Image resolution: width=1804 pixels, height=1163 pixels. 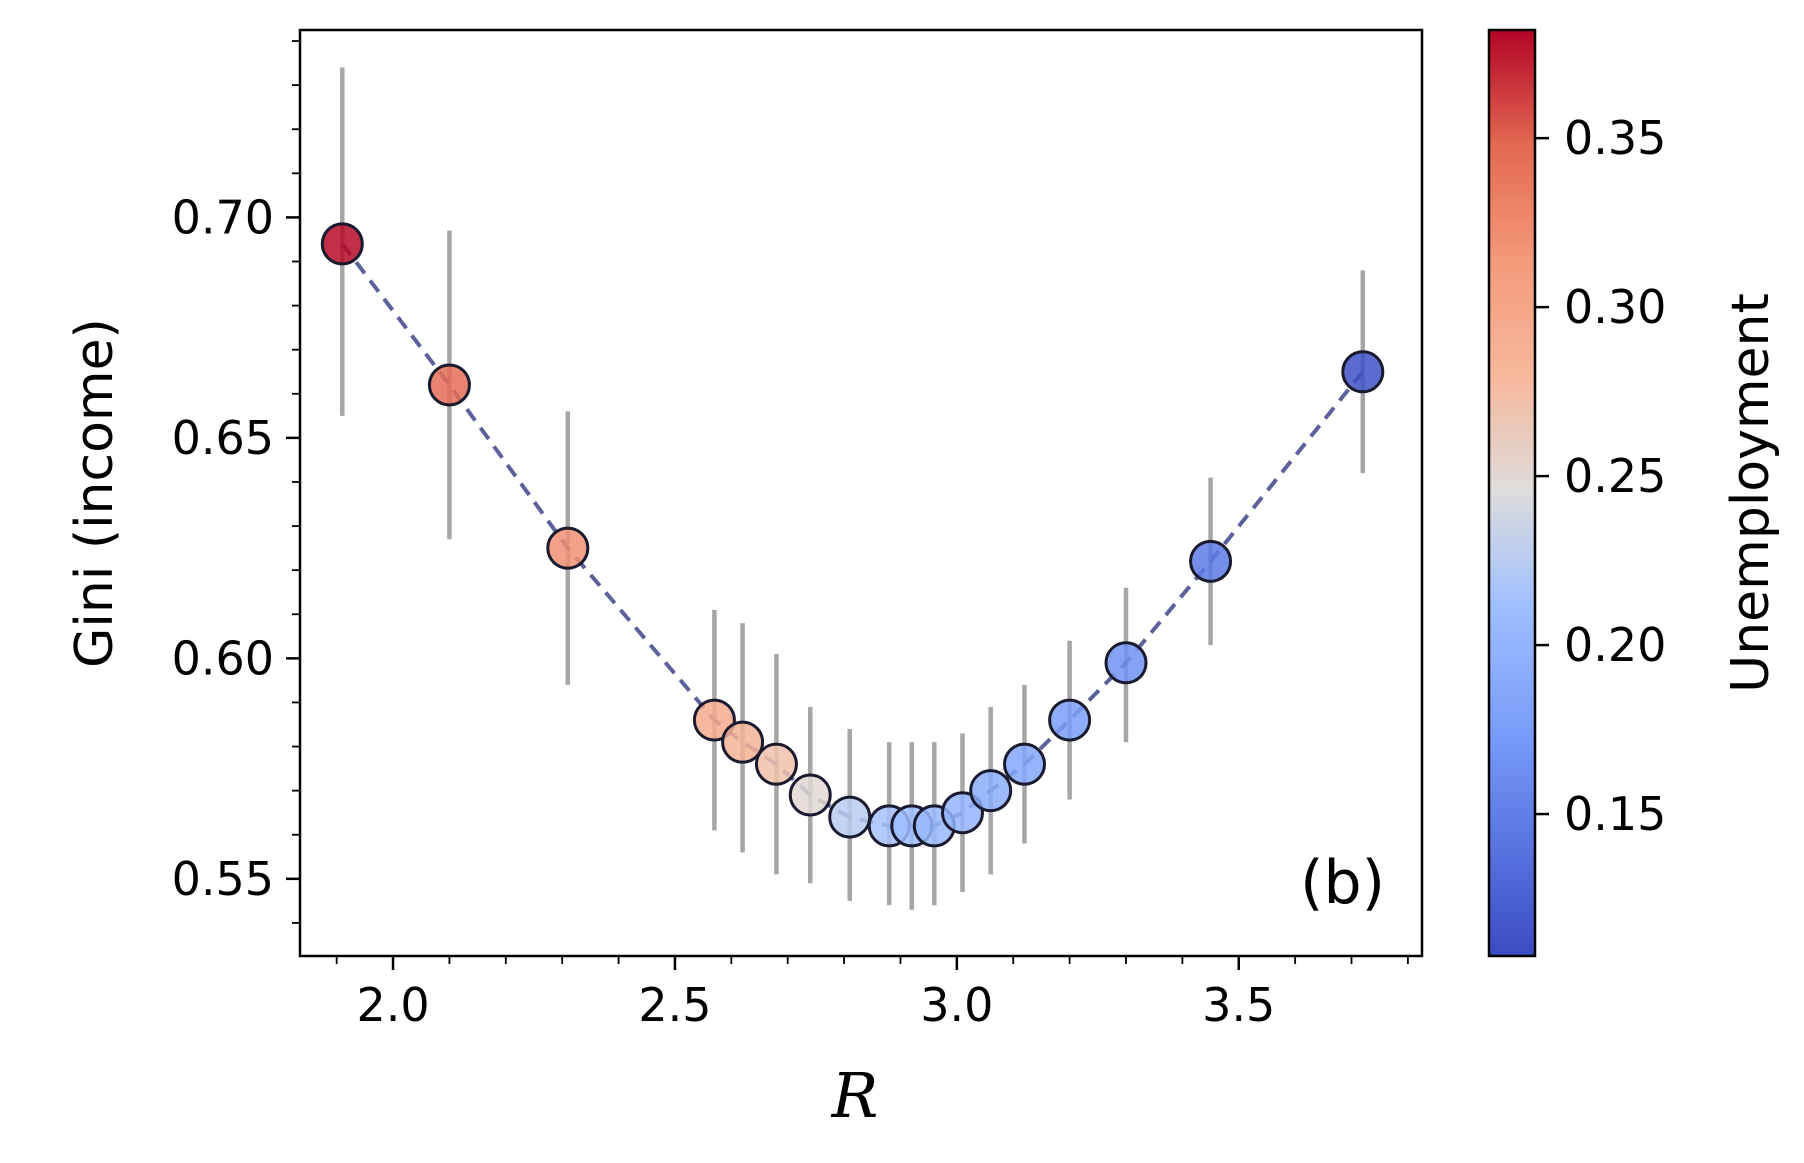 What do you see at coordinates (855, 1095) in the screenshot?
I see `x-axis-label: R` at bounding box center [855, 1095].